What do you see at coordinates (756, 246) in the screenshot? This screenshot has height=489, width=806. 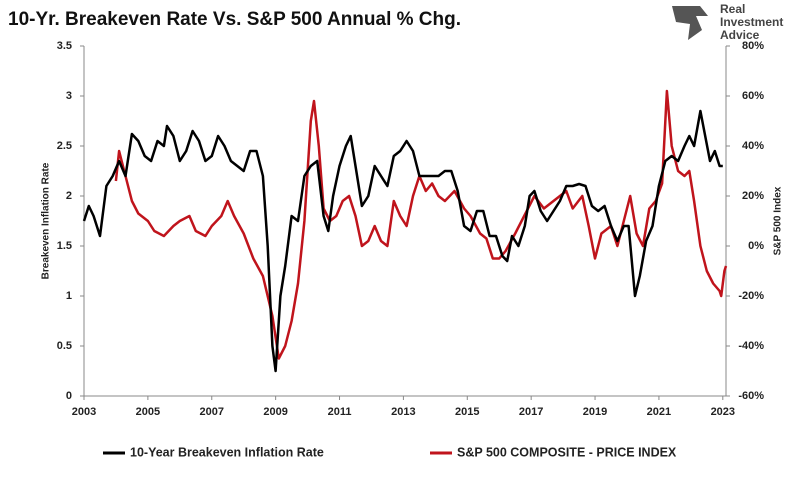 I see `y2-tick-label: 0%` at bounding box center [756, 246].